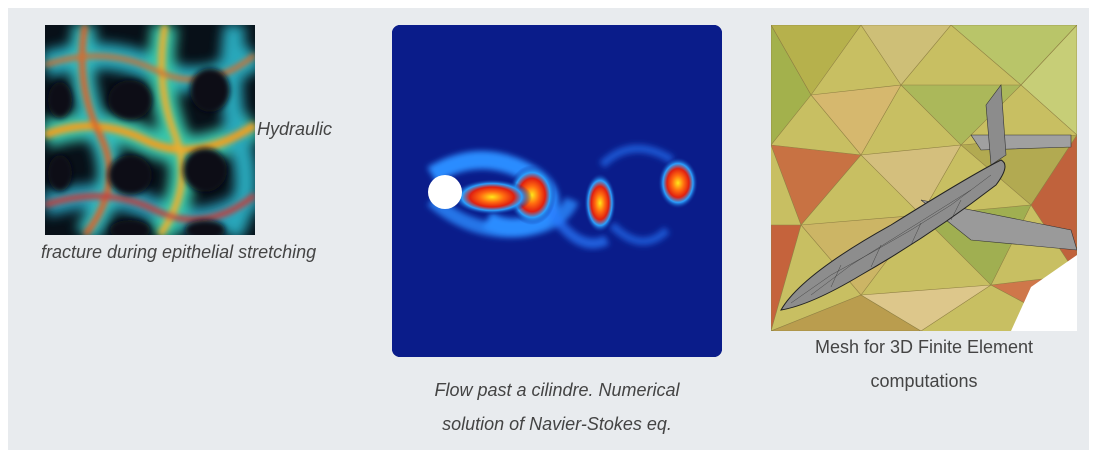 The width and height of the screenshot is (1097, 455). I want to click on figure2-caption-line2: solution of Navier-Stokes eq., so click(557, 424).